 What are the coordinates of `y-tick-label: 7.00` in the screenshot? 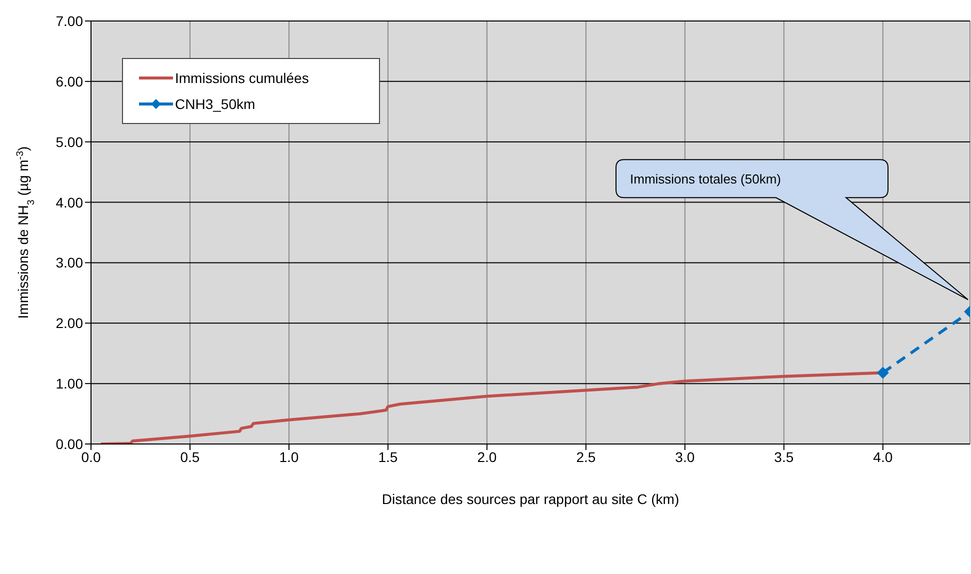 It's located at (70, 20).